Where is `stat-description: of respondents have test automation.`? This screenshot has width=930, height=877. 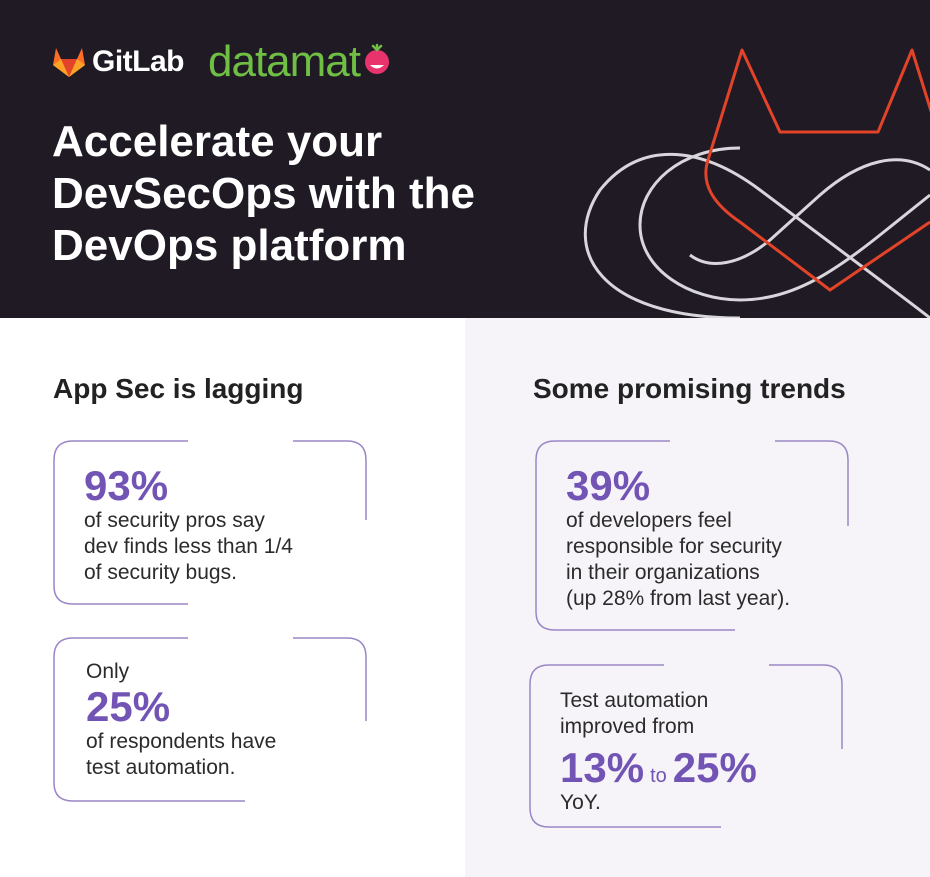 stat-description: of respondents have test automation. is located at coordinates (181, 754).